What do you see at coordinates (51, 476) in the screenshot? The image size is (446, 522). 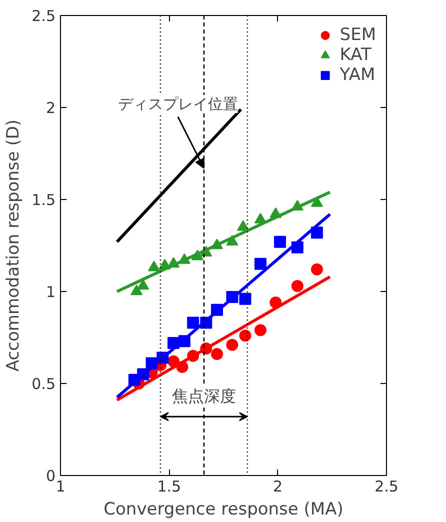 I see `y-tick-label: 0` at bounding box center [51, 476].